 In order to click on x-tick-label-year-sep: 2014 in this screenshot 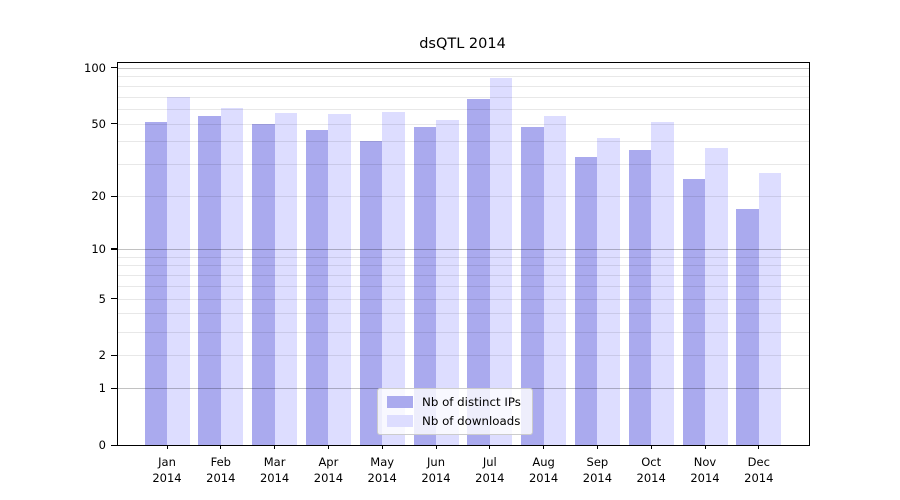, I will do `click(597, 478)`.